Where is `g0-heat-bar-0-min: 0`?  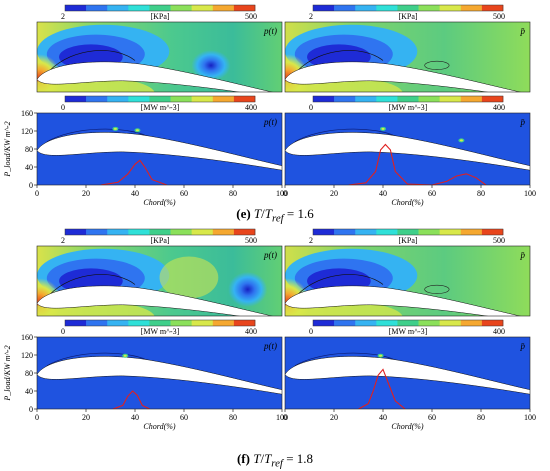 g0-heat-bar-0-min: 0 is located at coordinates (63, 107).